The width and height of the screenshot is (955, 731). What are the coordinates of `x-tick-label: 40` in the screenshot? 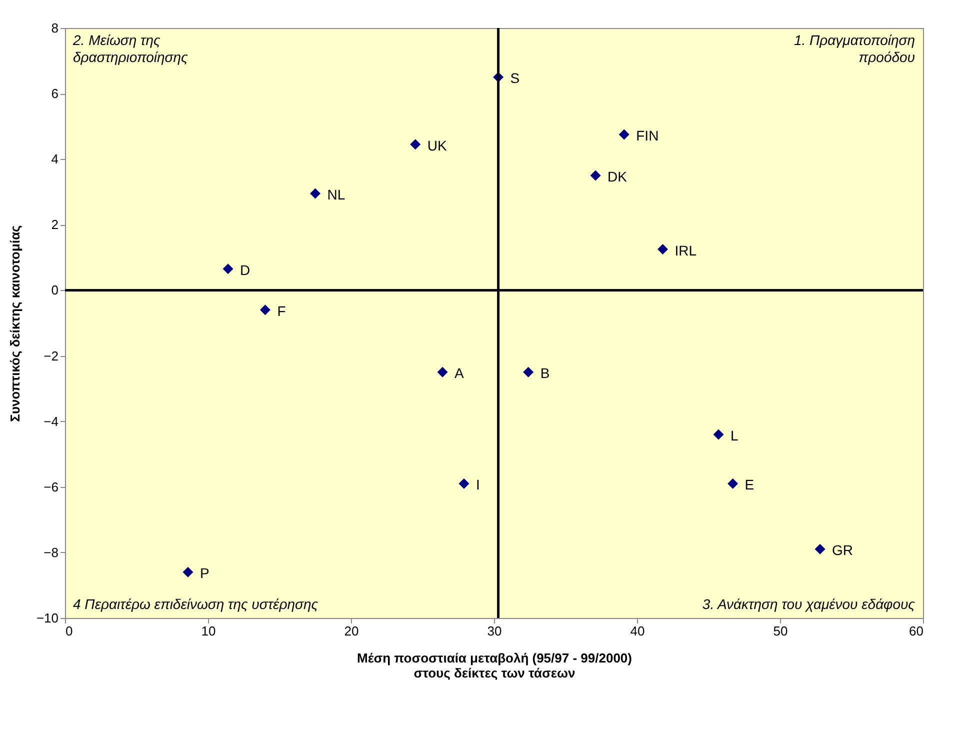 It's located at (637, 631).